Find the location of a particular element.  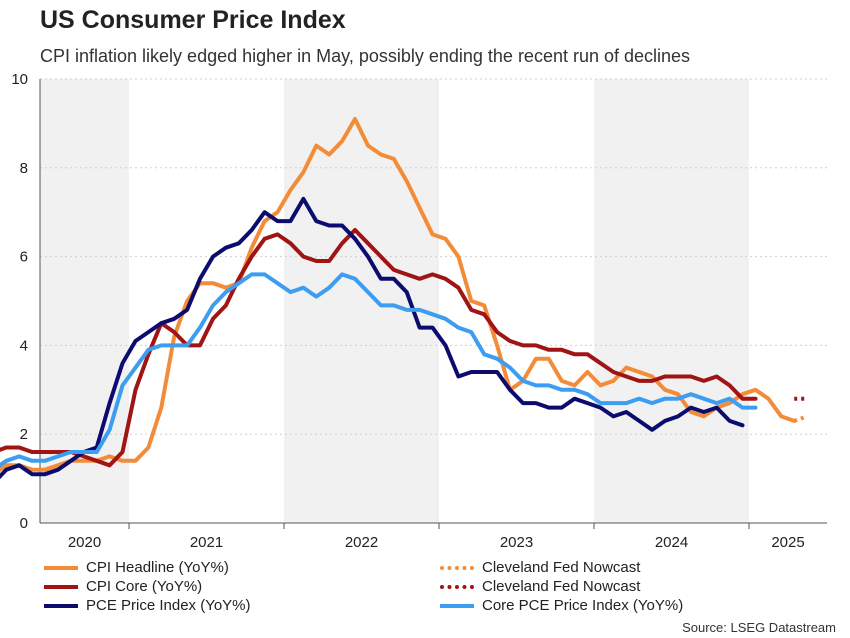

legend-item-cpi-headline: CPI Headline (YoY%) is located at coordinates (147, 567).